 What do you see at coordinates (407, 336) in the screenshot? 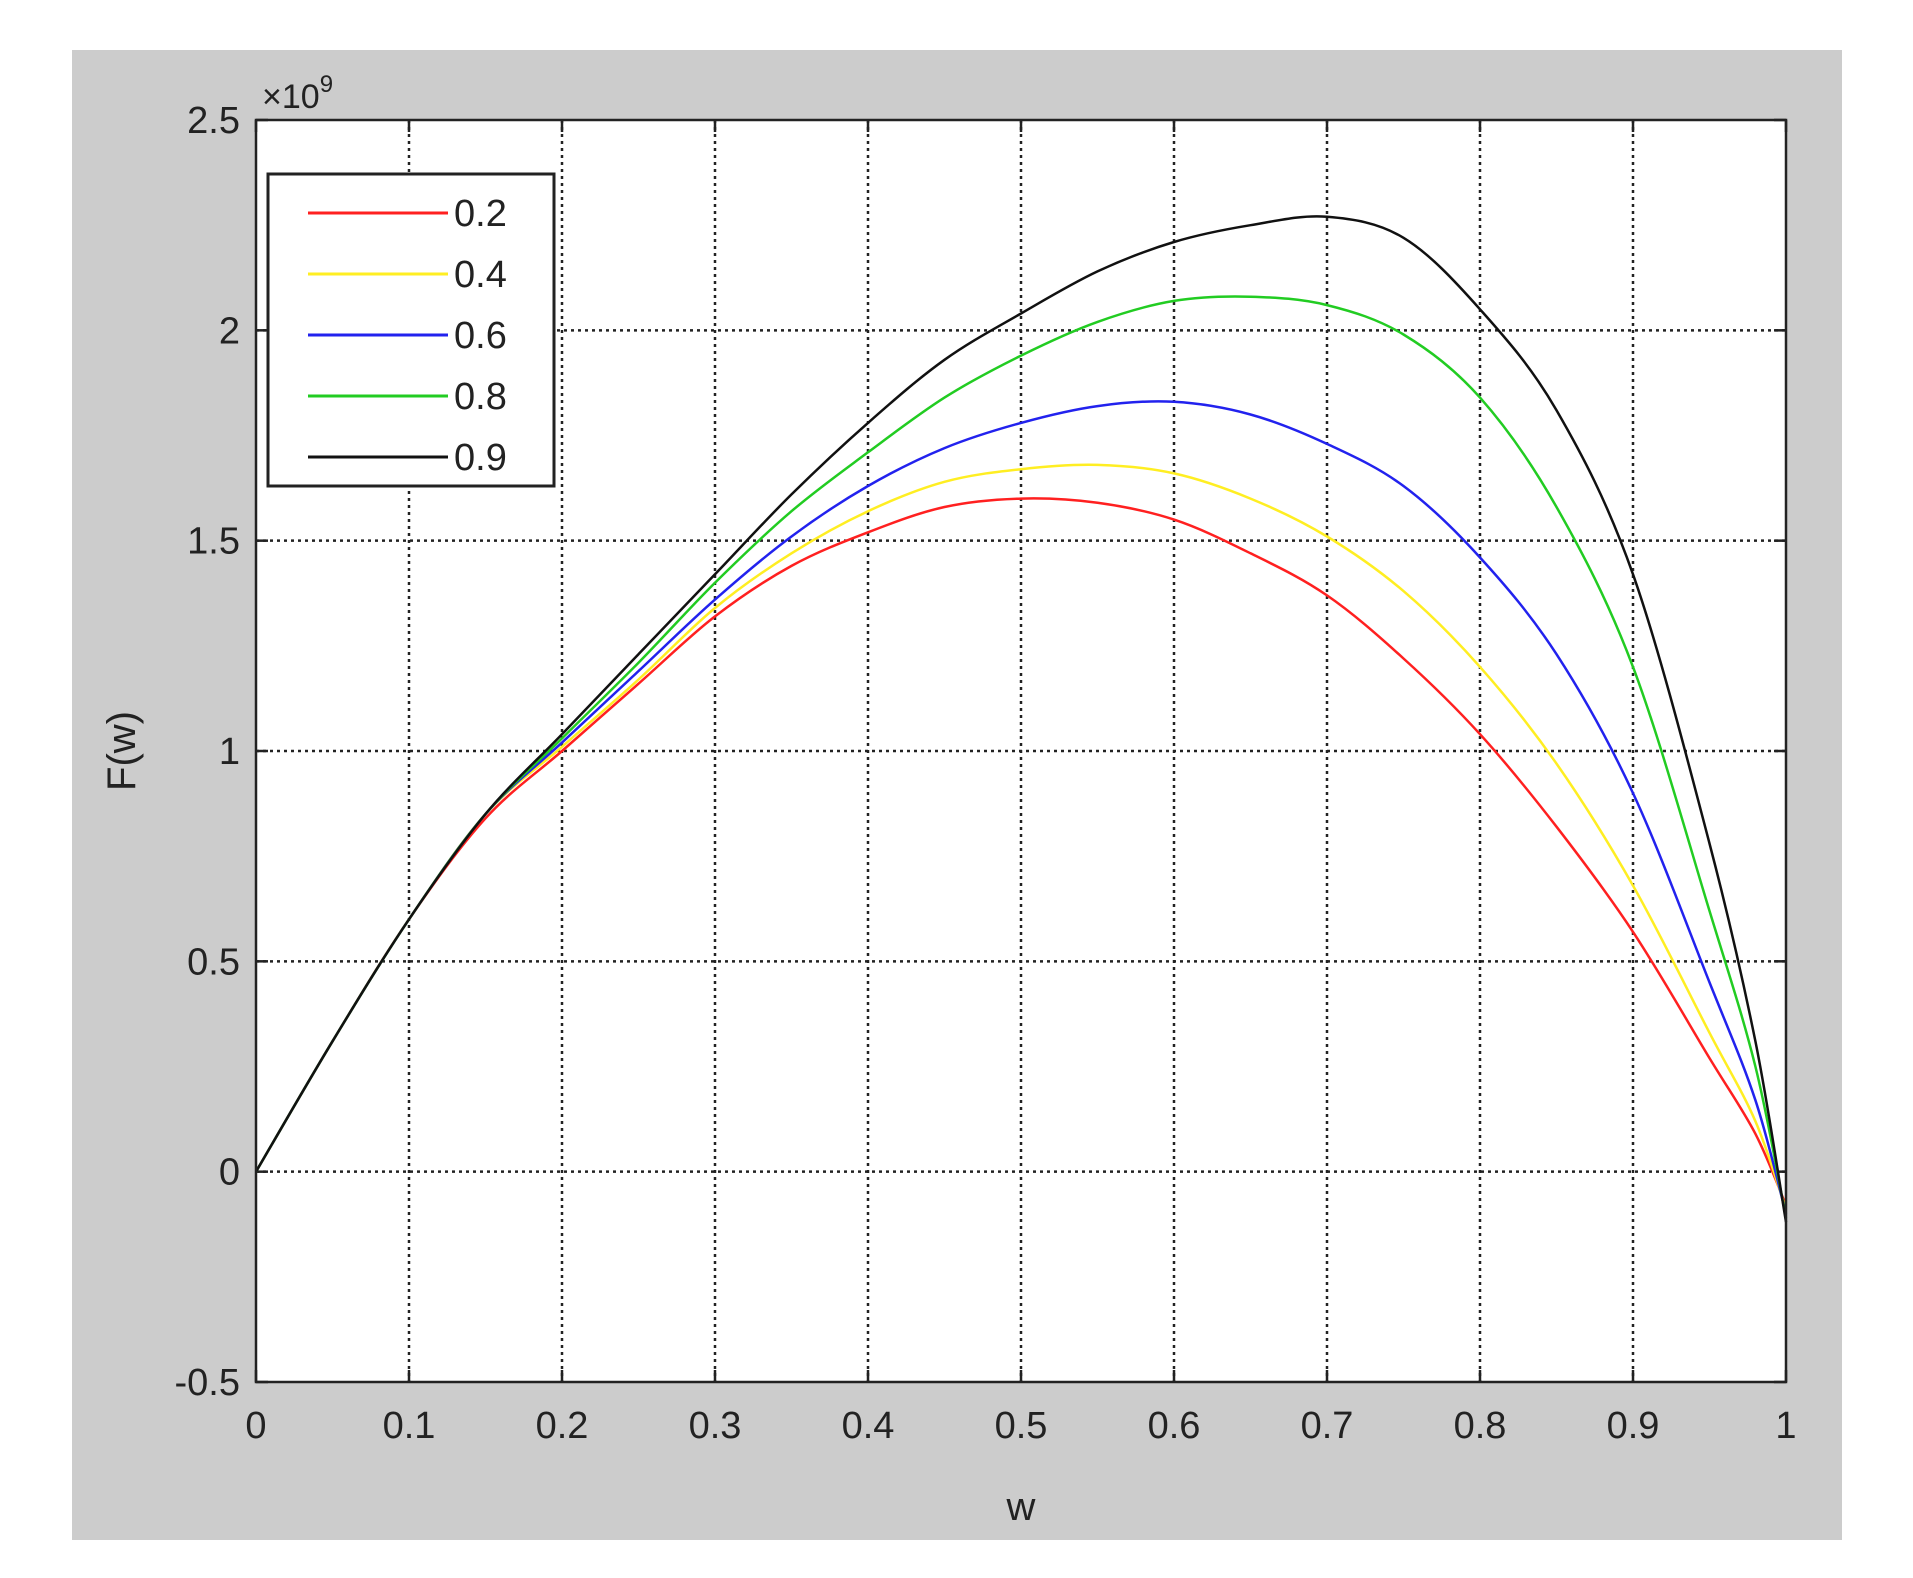
I see `legend-entries: 0.2 0.4 0.6 0.8 0.9` at bounding box center [407, 336].